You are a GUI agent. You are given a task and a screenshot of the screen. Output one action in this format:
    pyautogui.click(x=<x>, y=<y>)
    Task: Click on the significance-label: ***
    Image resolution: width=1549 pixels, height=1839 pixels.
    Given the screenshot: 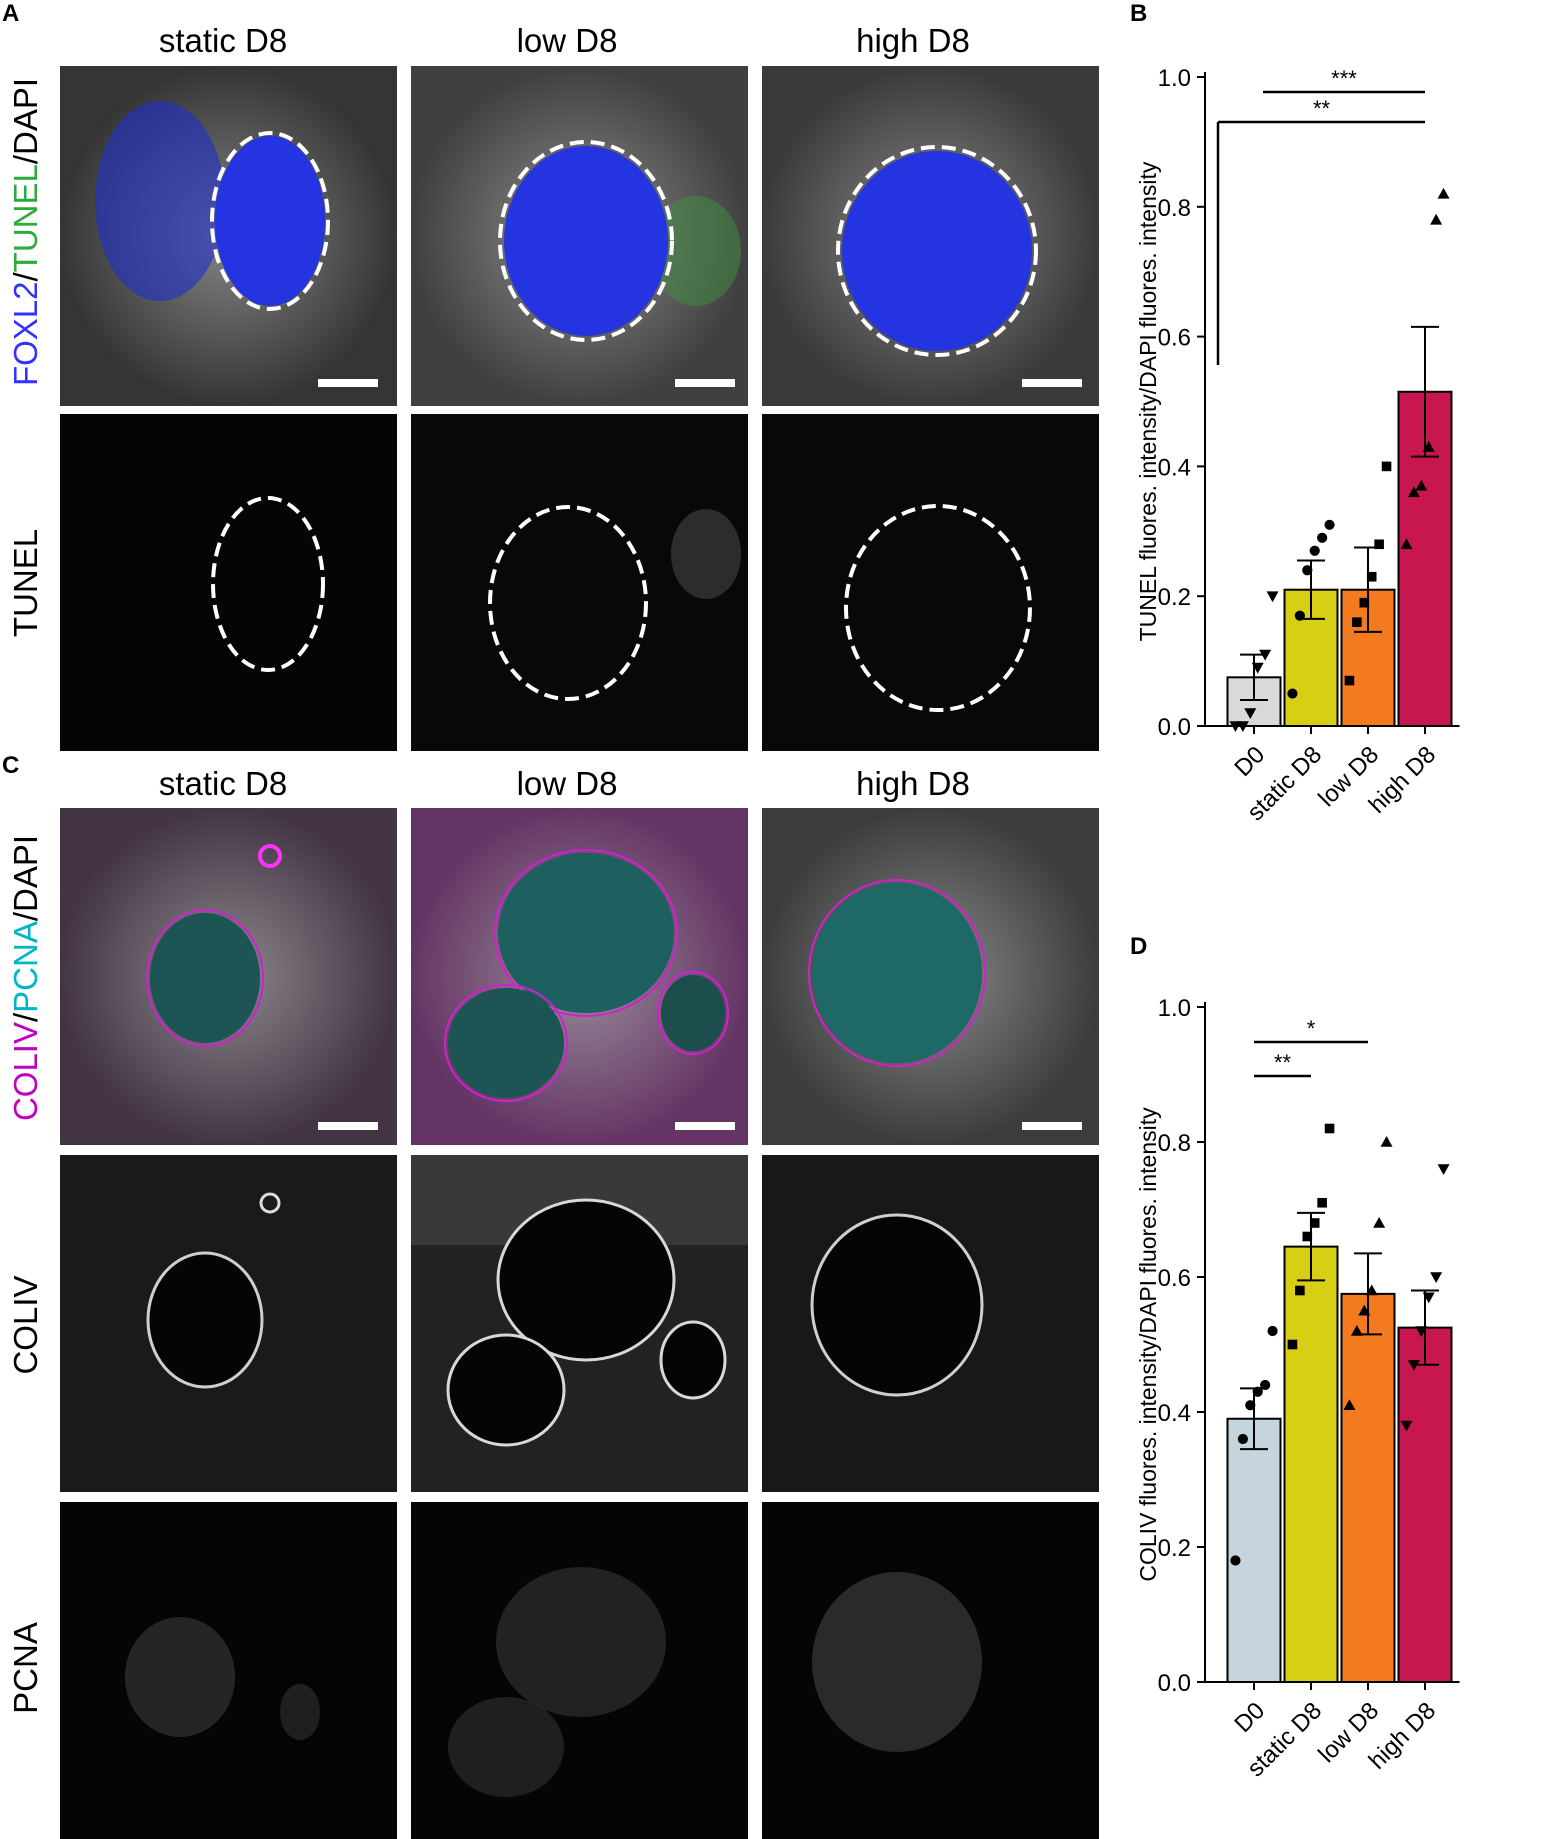 What is the action you would take?
    pyautogui.click(x=1344, y=78)
    